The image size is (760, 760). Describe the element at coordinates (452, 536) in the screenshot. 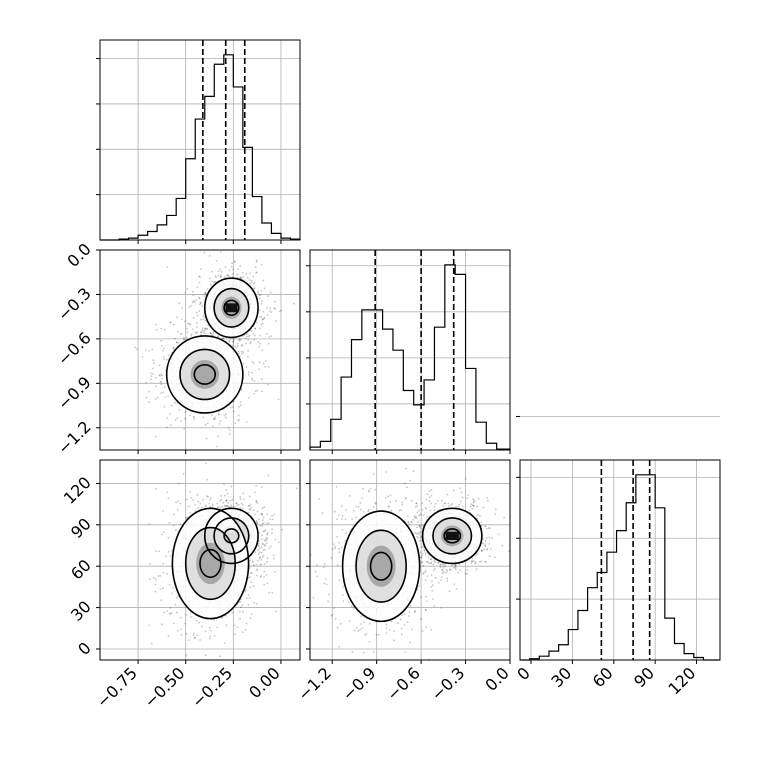

I see `contour-outer` at that location.